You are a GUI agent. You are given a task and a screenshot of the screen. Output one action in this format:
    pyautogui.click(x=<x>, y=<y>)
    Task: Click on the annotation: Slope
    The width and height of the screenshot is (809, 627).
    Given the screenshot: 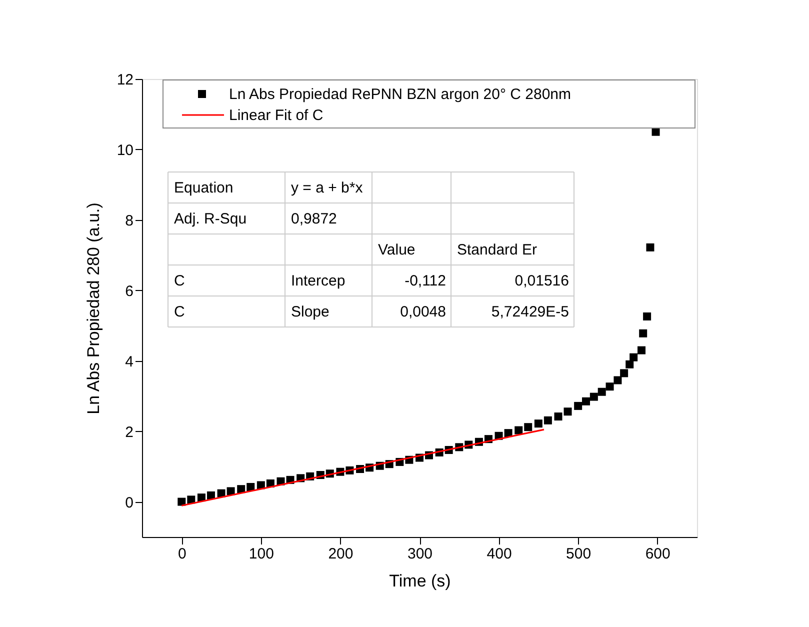 What is the action you would take?
    pyautogui.click(x=310, y=312)
    